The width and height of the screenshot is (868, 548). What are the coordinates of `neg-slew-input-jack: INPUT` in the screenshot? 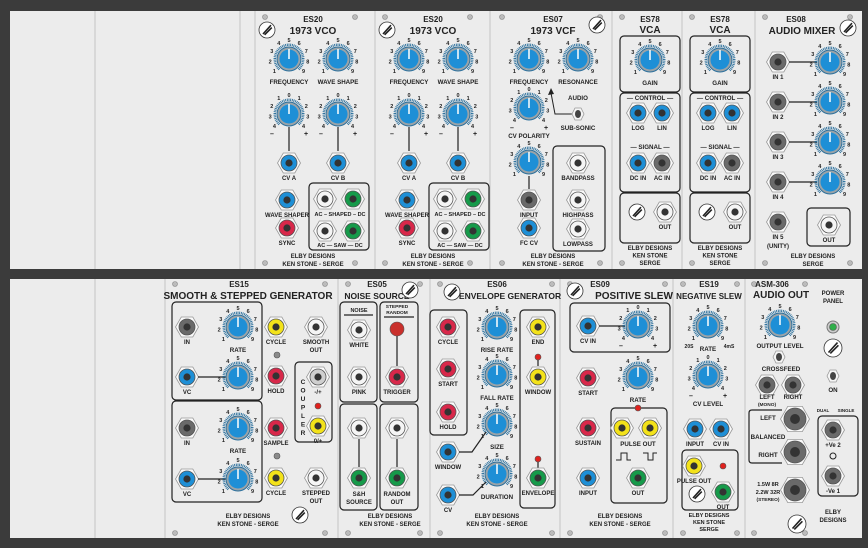 It's located at (695, 433).